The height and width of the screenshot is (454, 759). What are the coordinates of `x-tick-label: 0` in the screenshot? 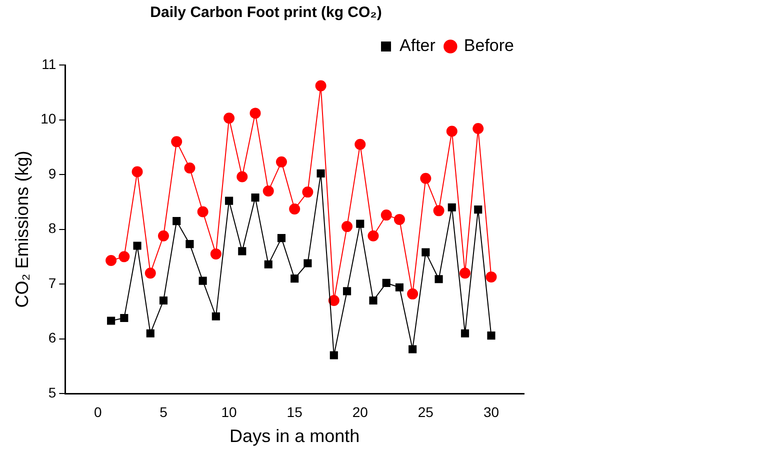 It's located at (98, 412).